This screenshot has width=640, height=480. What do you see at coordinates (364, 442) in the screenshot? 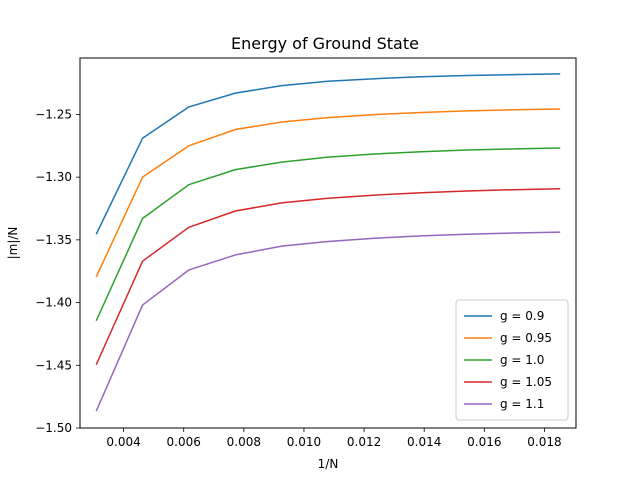
I see `x-tick-label: 0.012` at bounding box center [364, 442].